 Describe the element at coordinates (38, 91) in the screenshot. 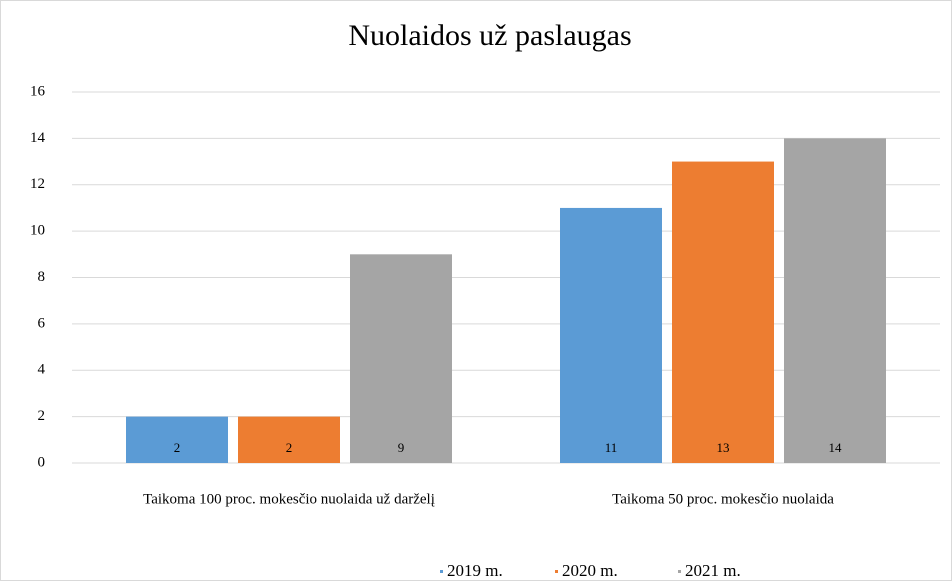

I see `y-tick-label: 16` at that location.